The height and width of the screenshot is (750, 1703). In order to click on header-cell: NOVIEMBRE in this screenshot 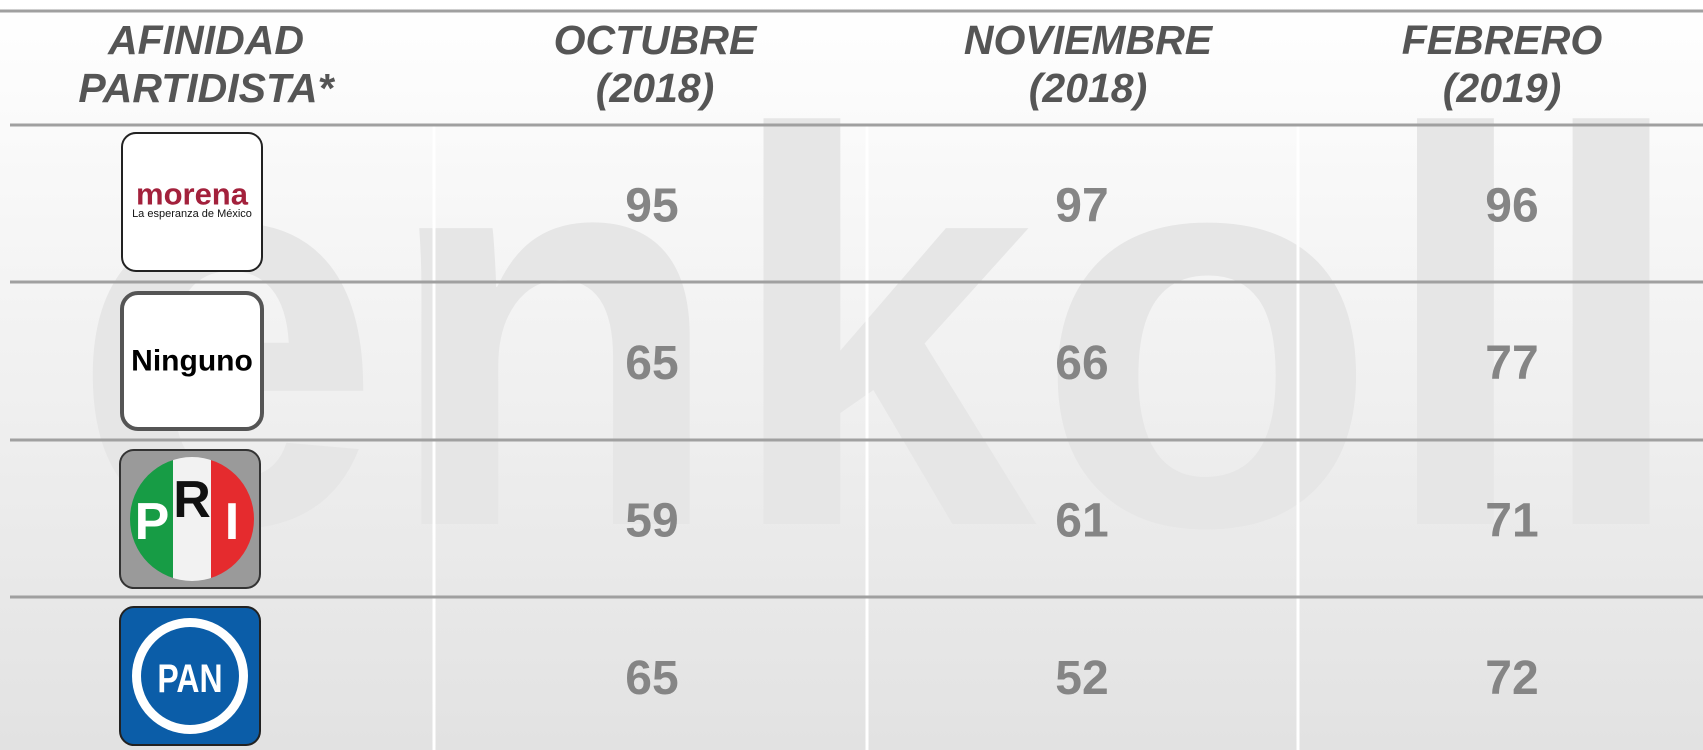, I will do `click(1089, 40)`.